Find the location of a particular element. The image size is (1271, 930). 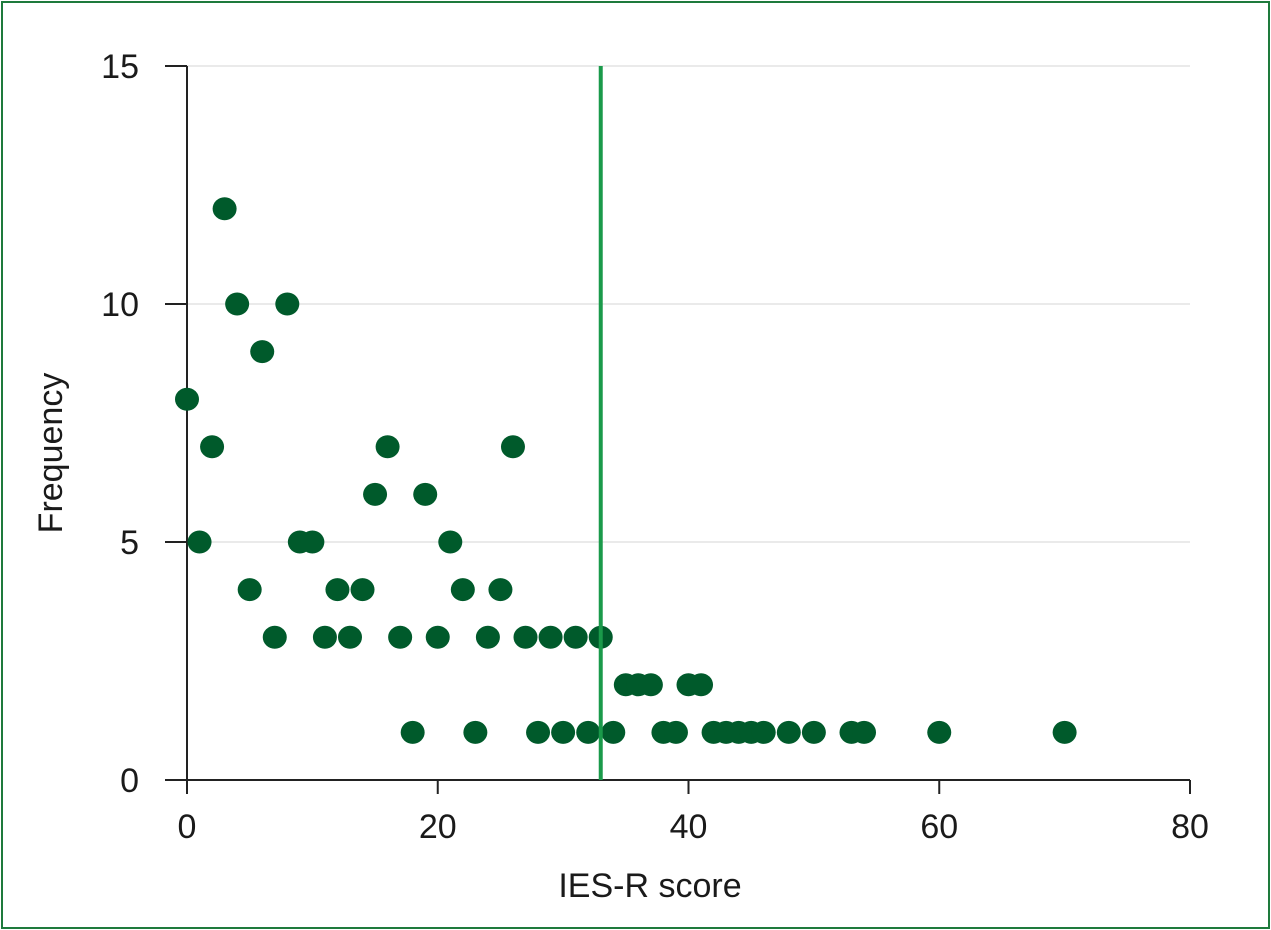

x-tick-label: 0 is located at coordinates (187, 827).